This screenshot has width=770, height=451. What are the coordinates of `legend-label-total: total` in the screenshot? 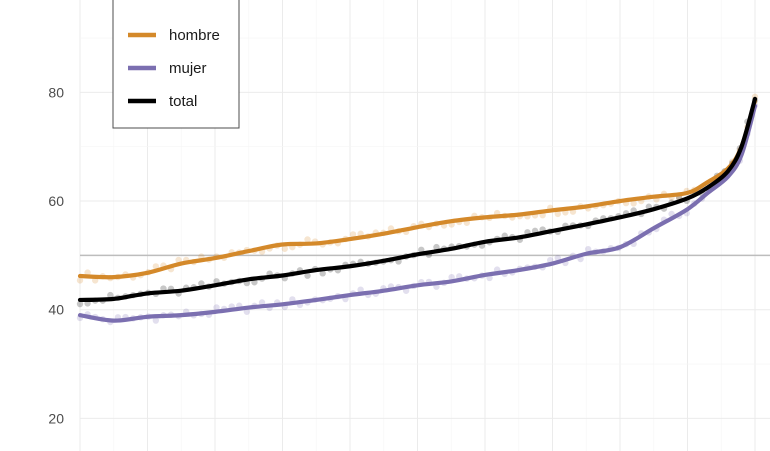 It's located at (183, 101).